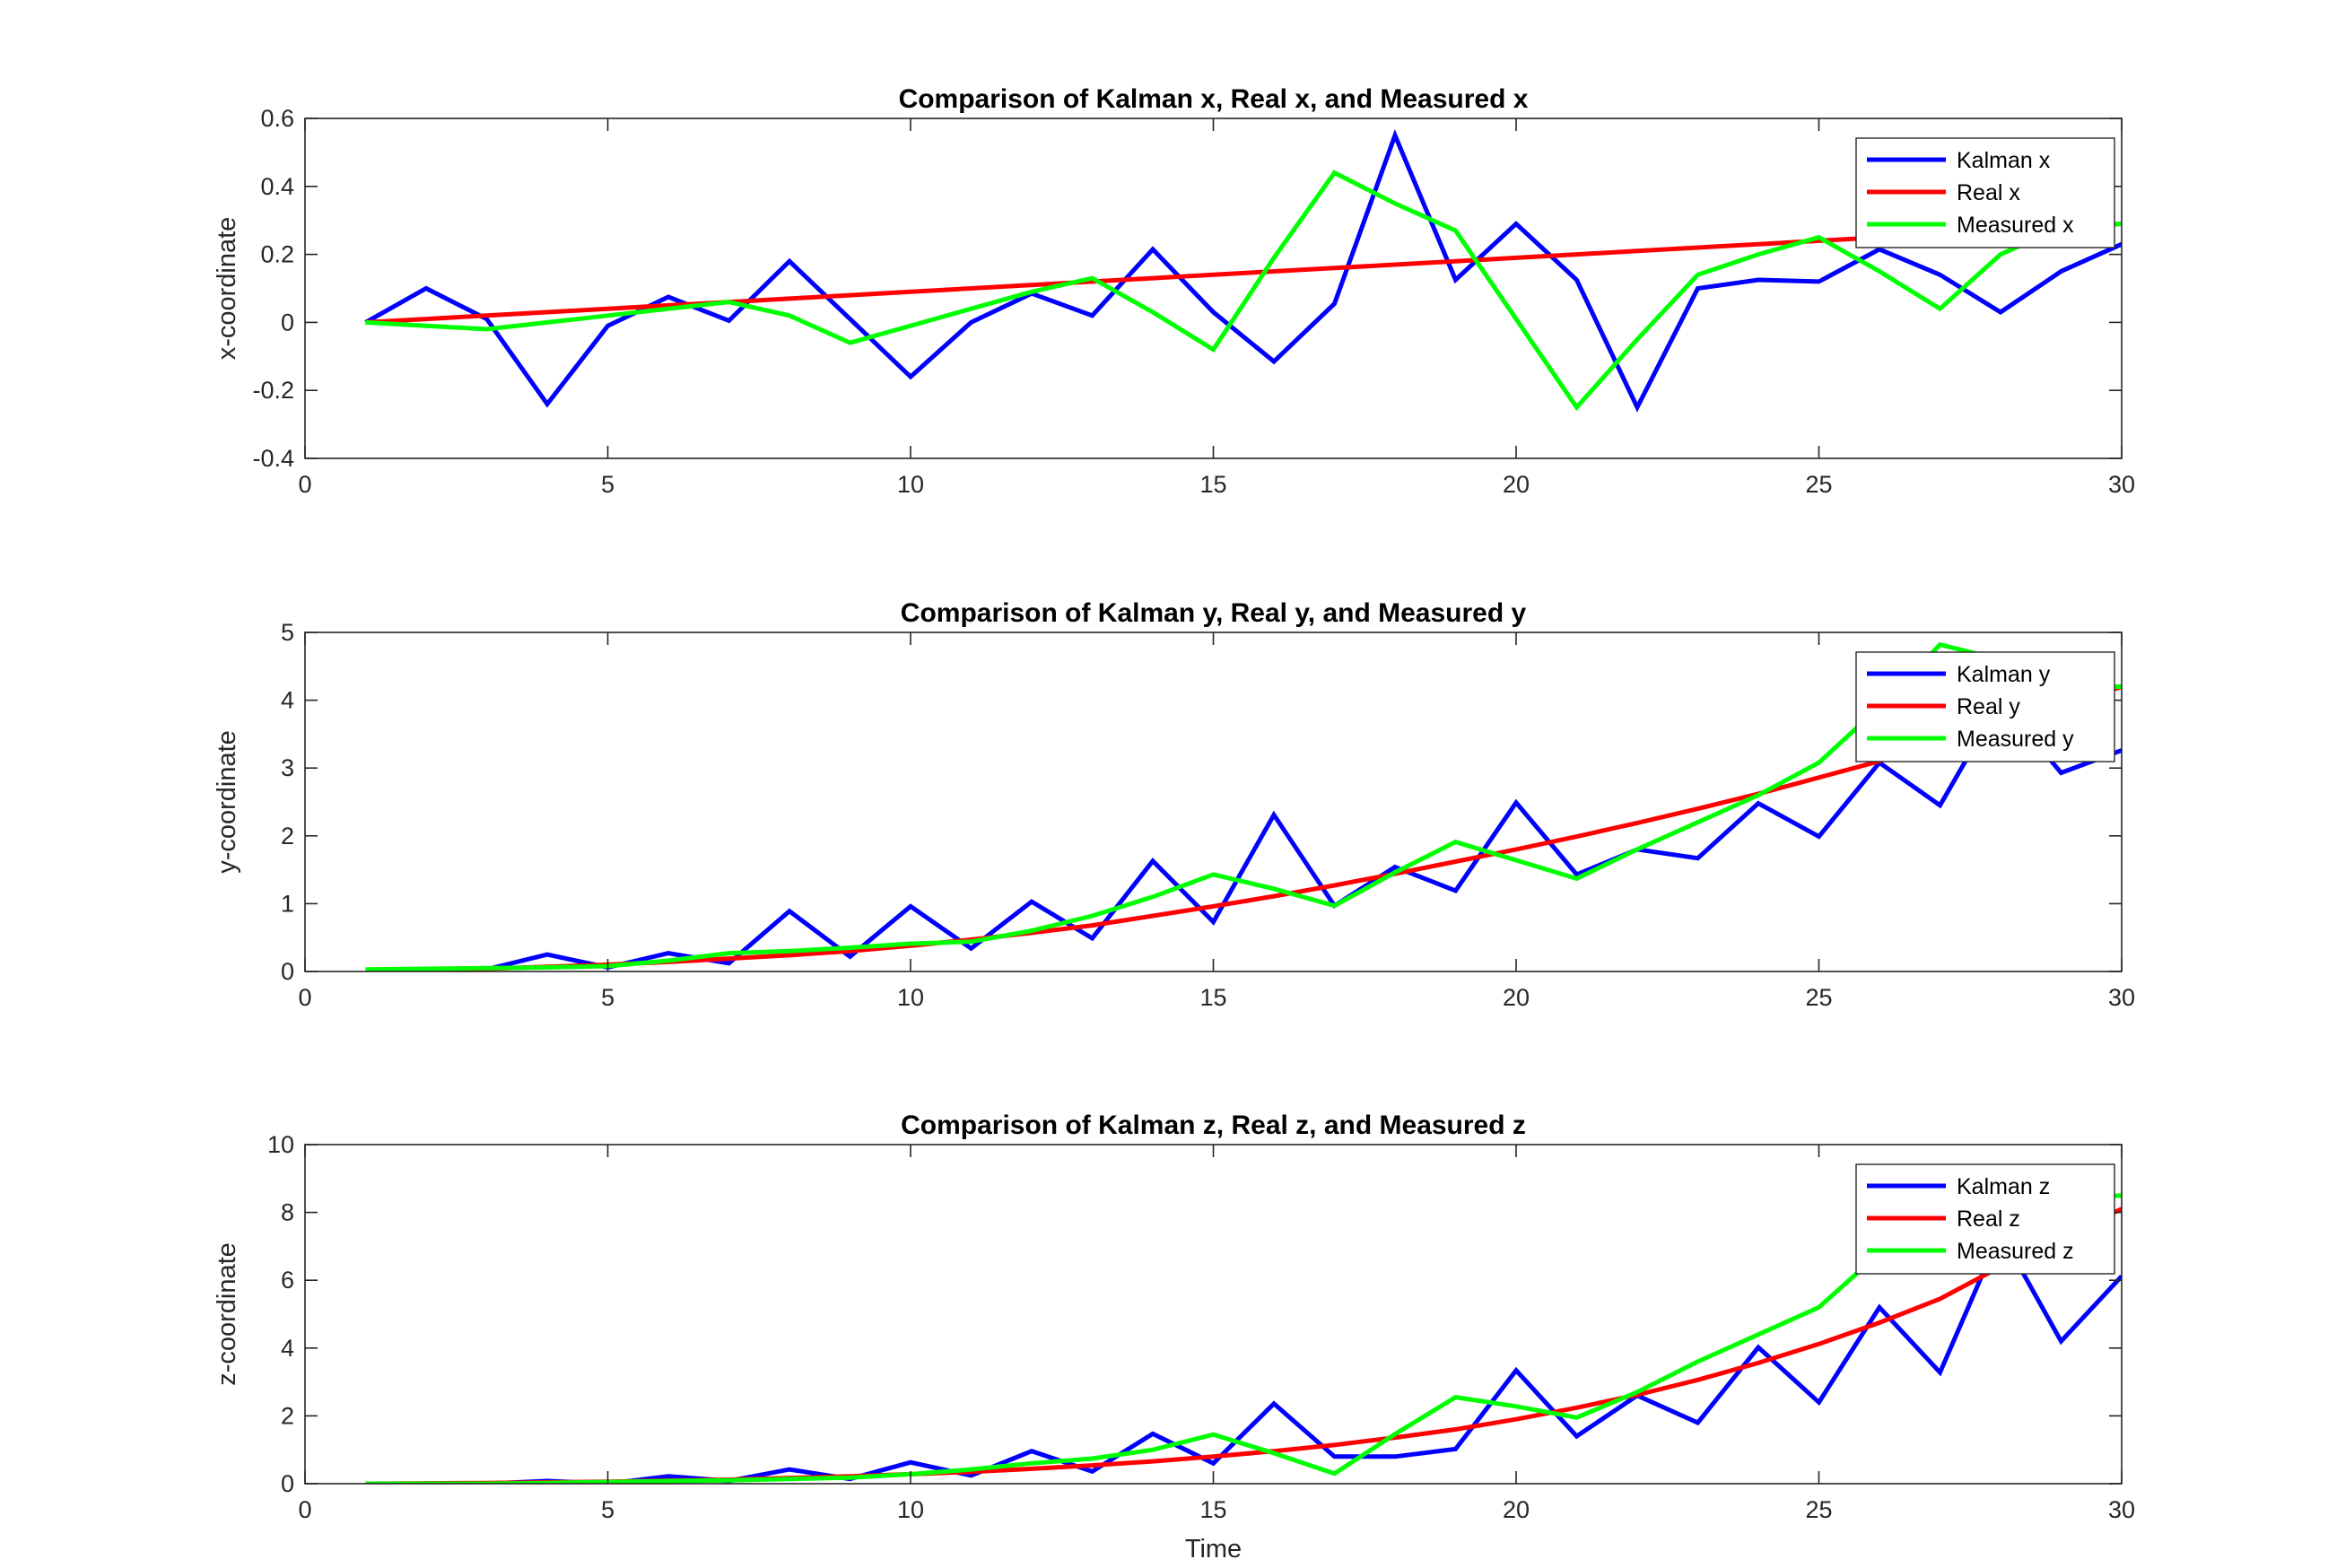 This screenshot has height=1568, width=2328. Describe the element at coordinates (277, 255) in the screenshot. I see `y-tick-label: 0.2` at that location.